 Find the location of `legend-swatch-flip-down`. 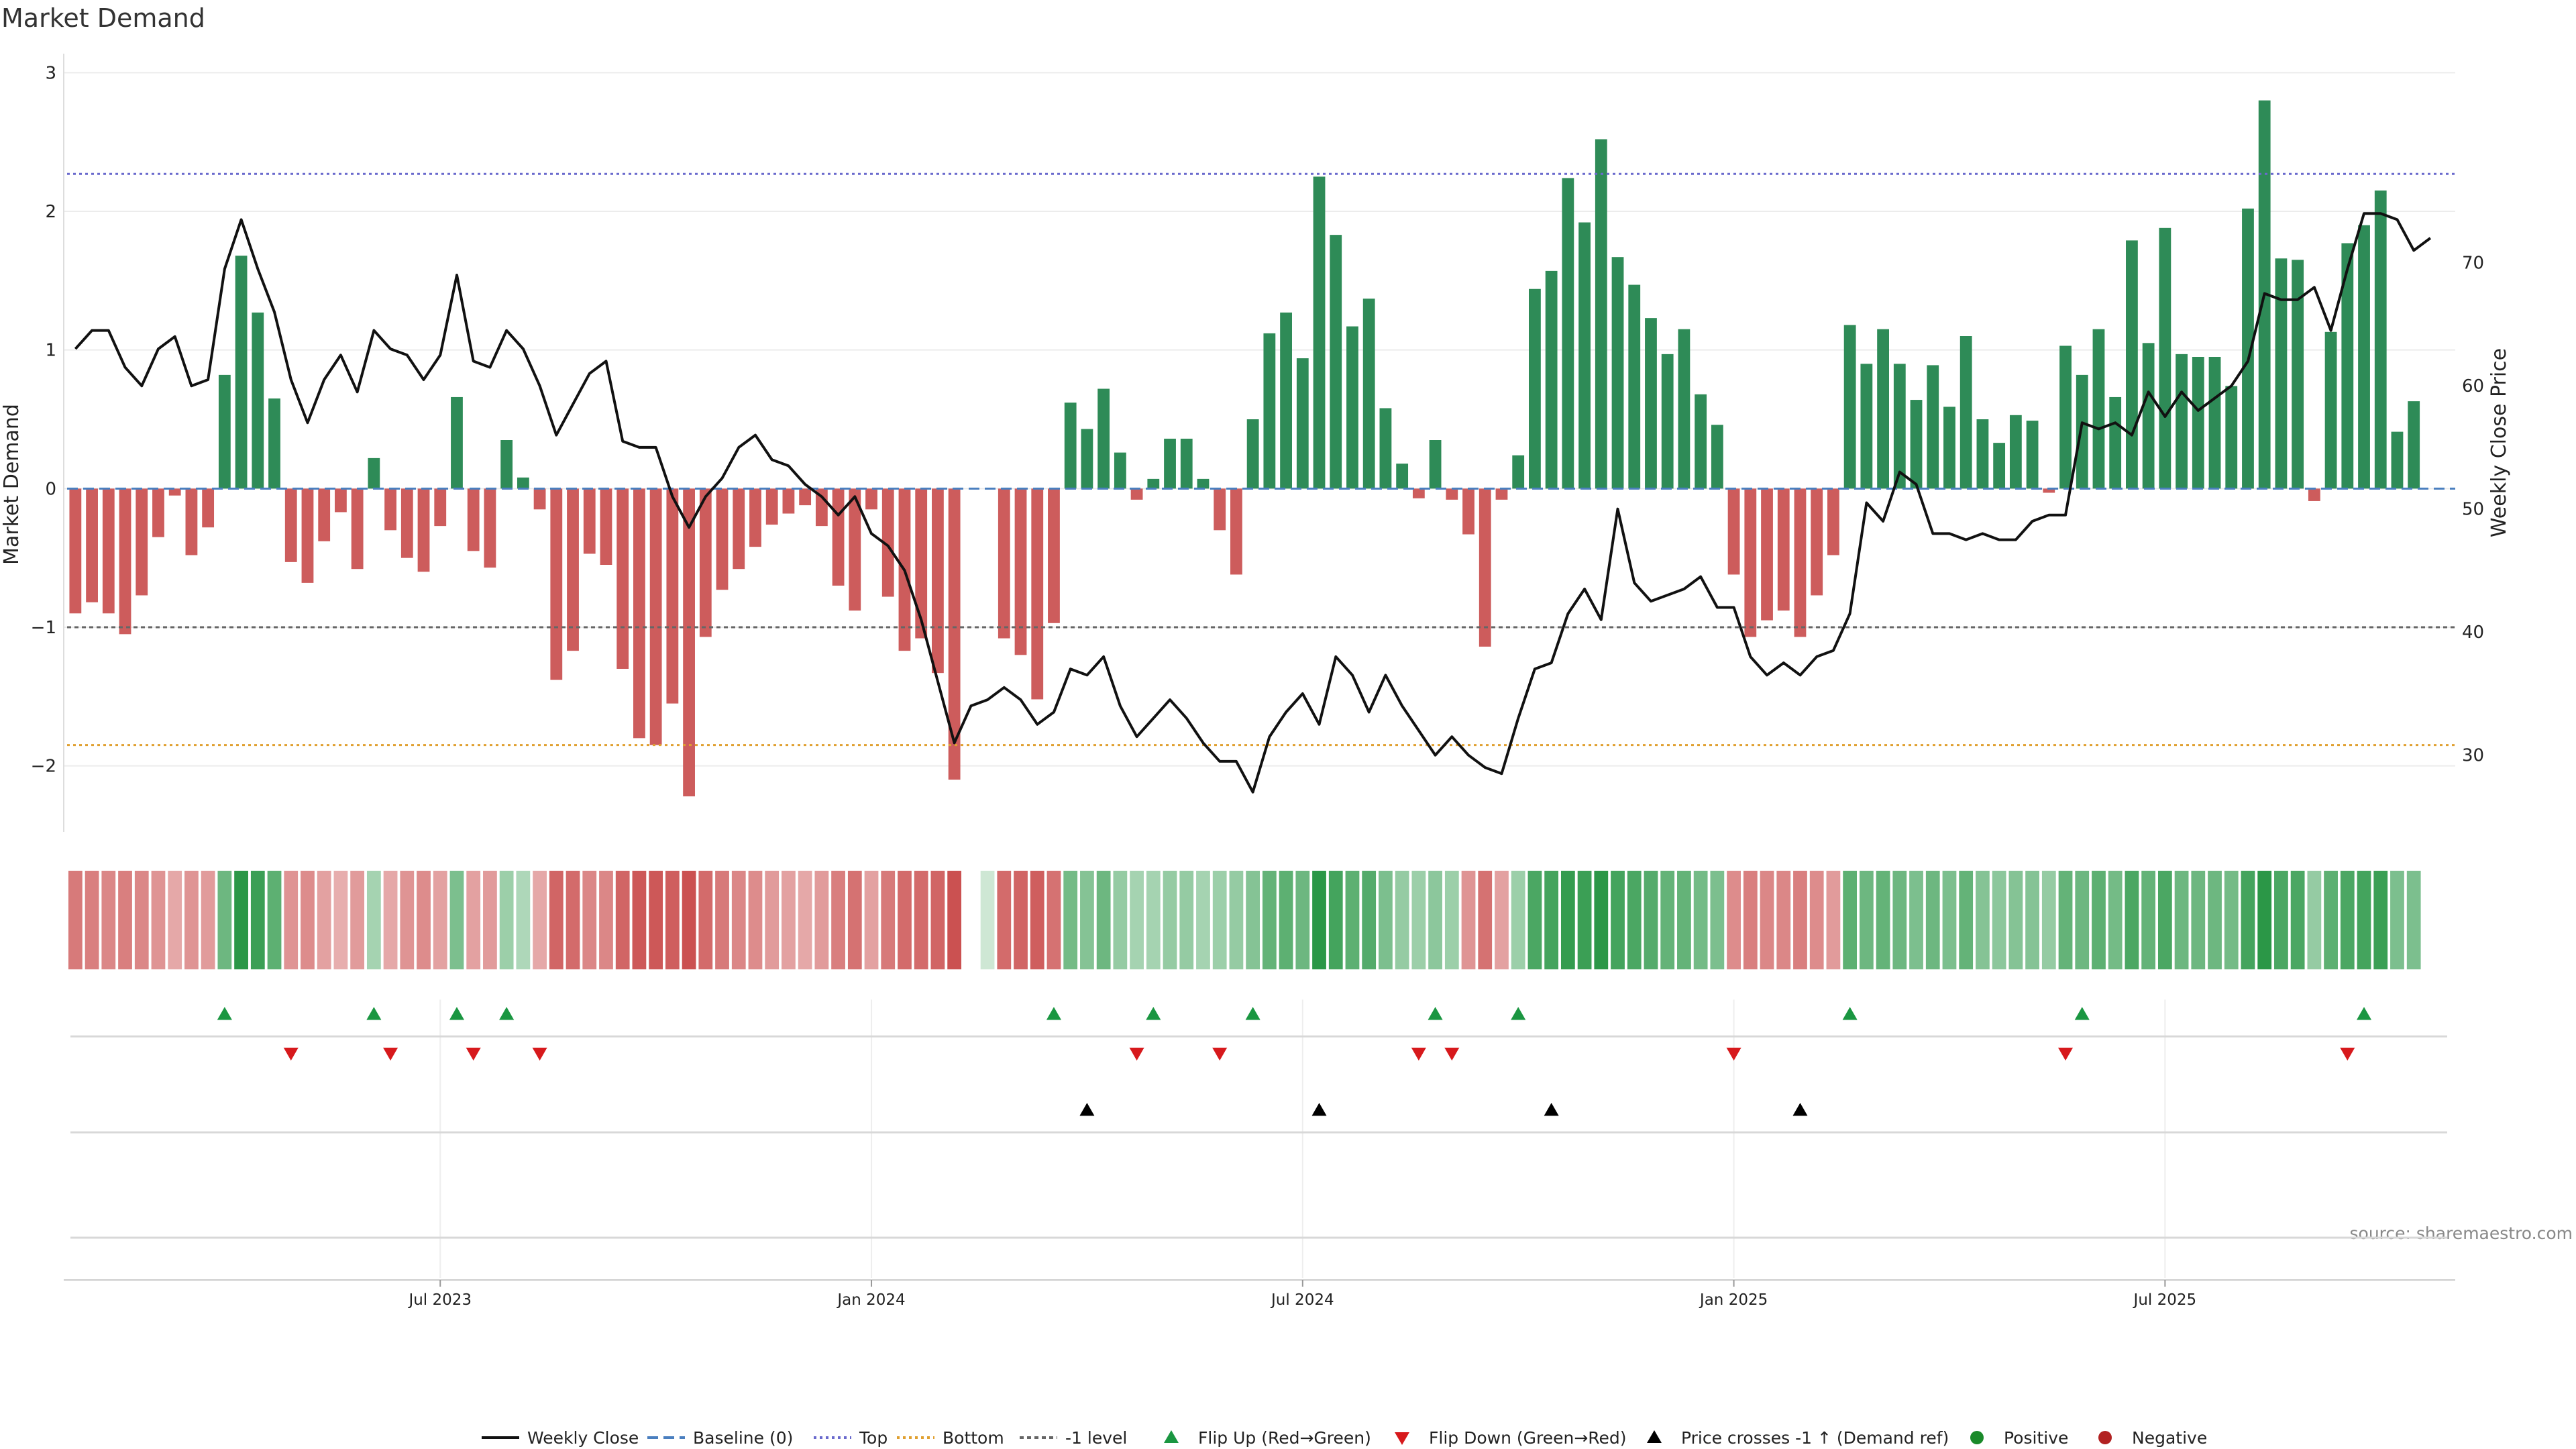

legend-swatch-flip-down is located at coordinates (1402, 1438).